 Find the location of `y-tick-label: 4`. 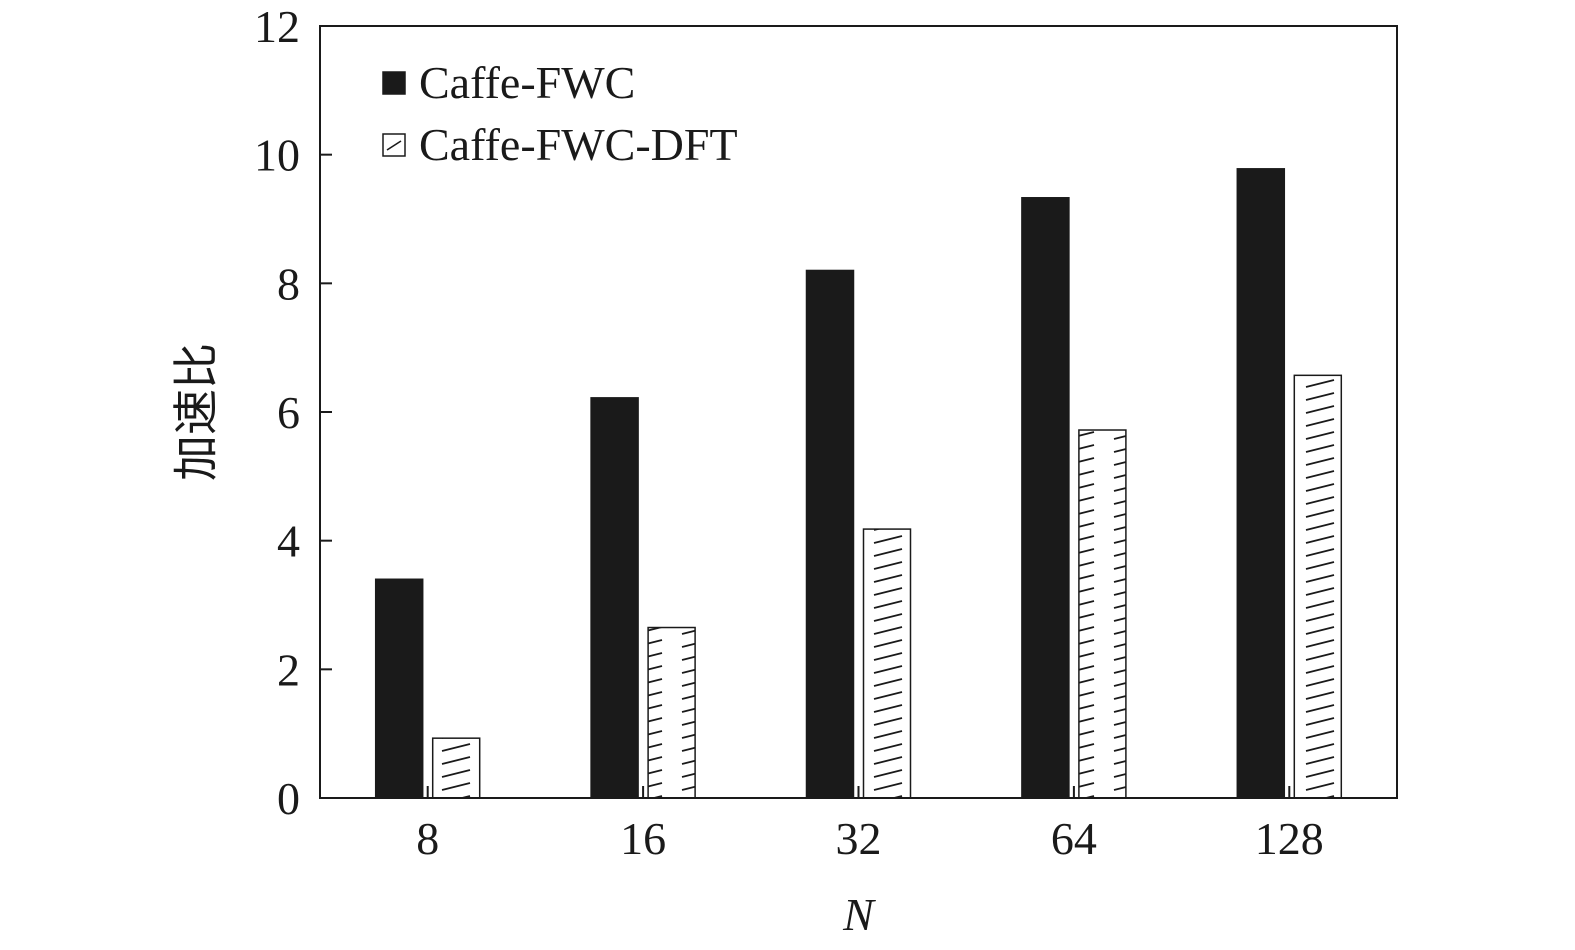

y-tick-label: 4 is located at coordinates (288, 541).